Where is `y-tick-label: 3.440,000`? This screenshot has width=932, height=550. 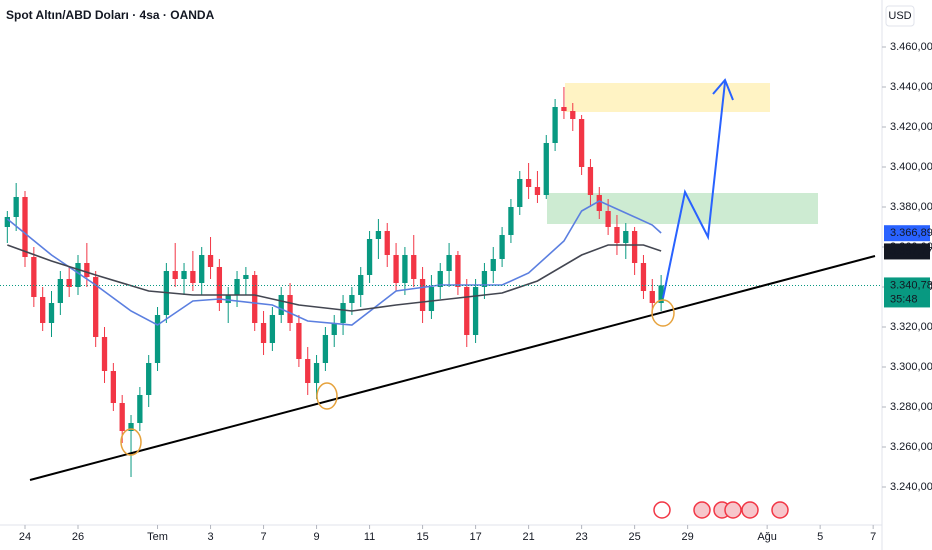
y-tick-label: 3.440,000 is located at coordinates (911, 87).